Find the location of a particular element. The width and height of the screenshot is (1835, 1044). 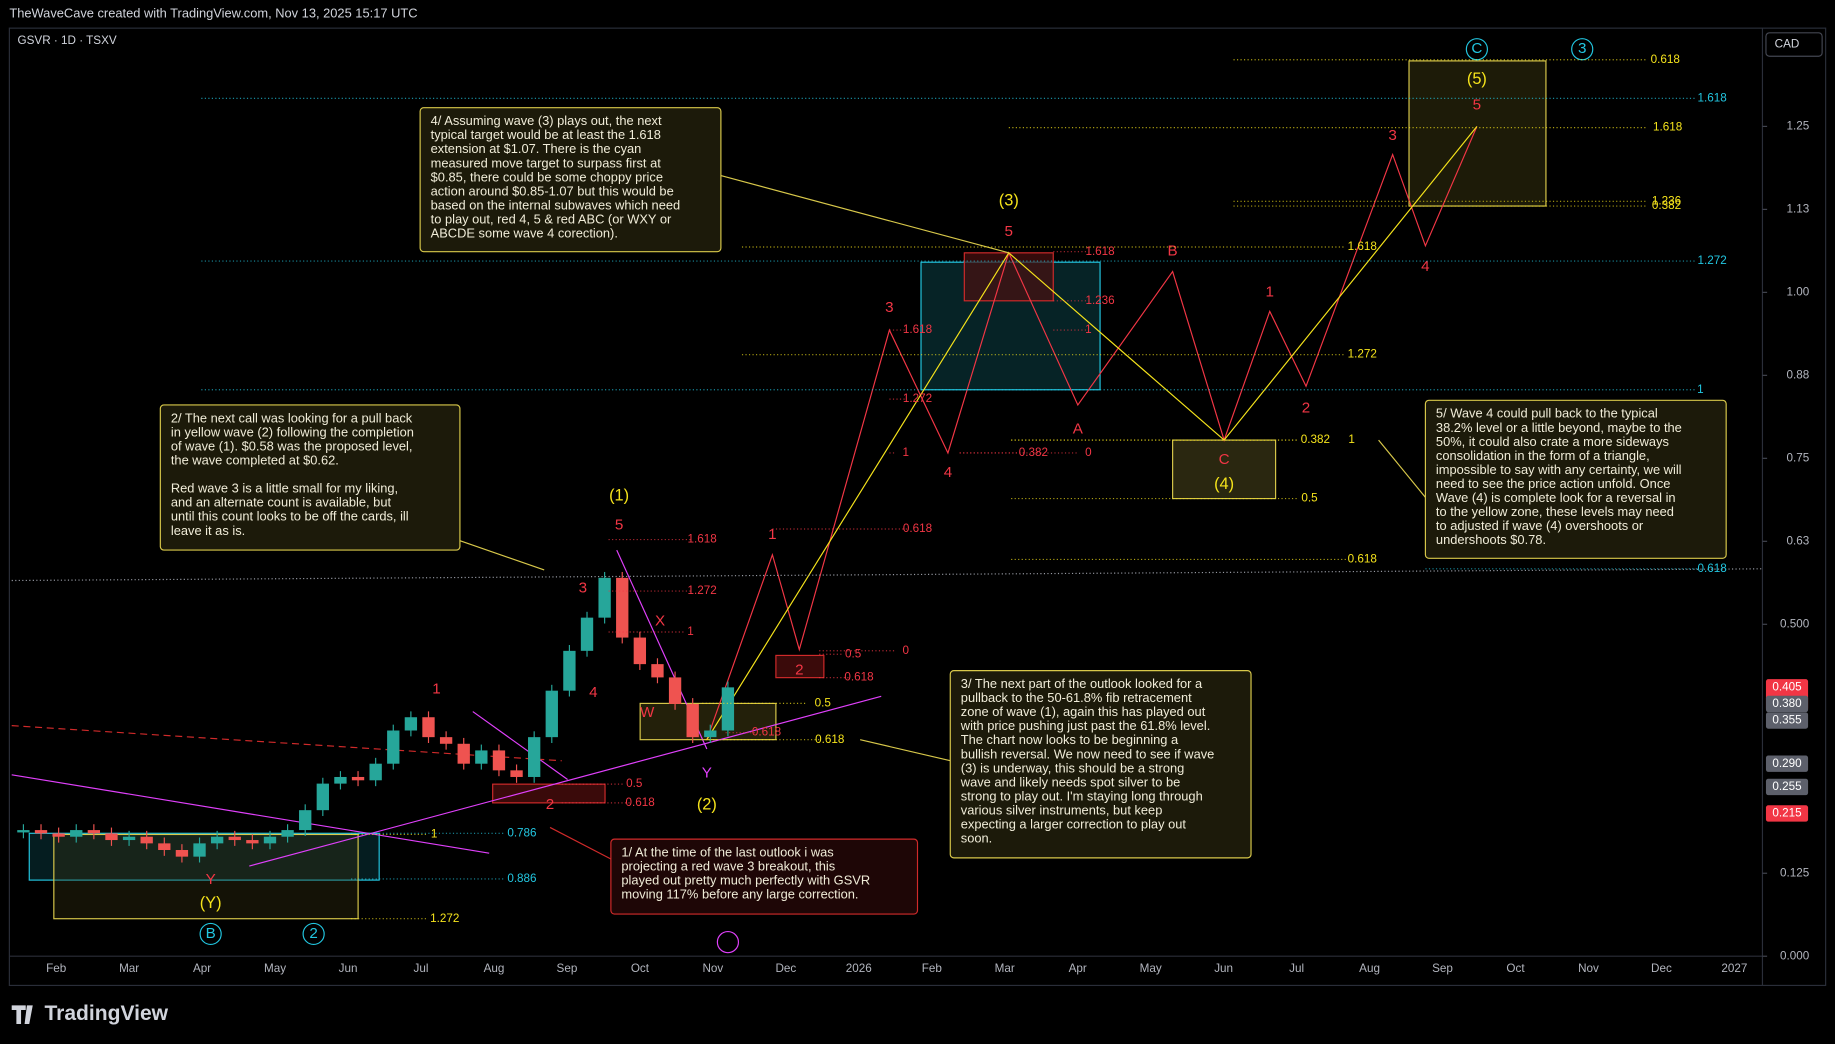

wave-label: Y is located at coordinates (707, 773).